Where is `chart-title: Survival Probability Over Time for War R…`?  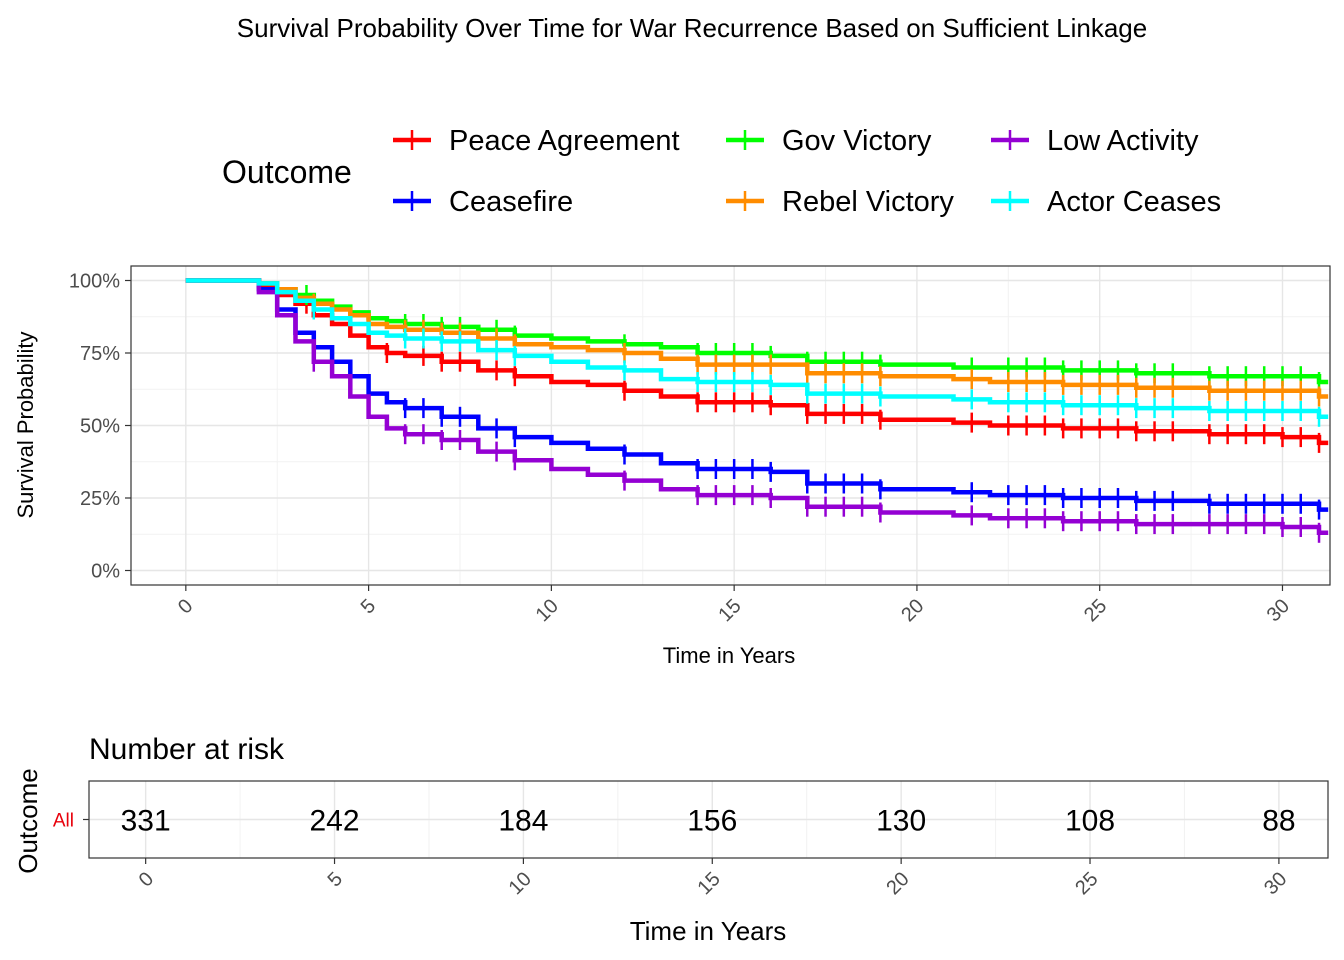 chart-title: Survival Probability Over Time for War R… is located at coordinates (692, 28).